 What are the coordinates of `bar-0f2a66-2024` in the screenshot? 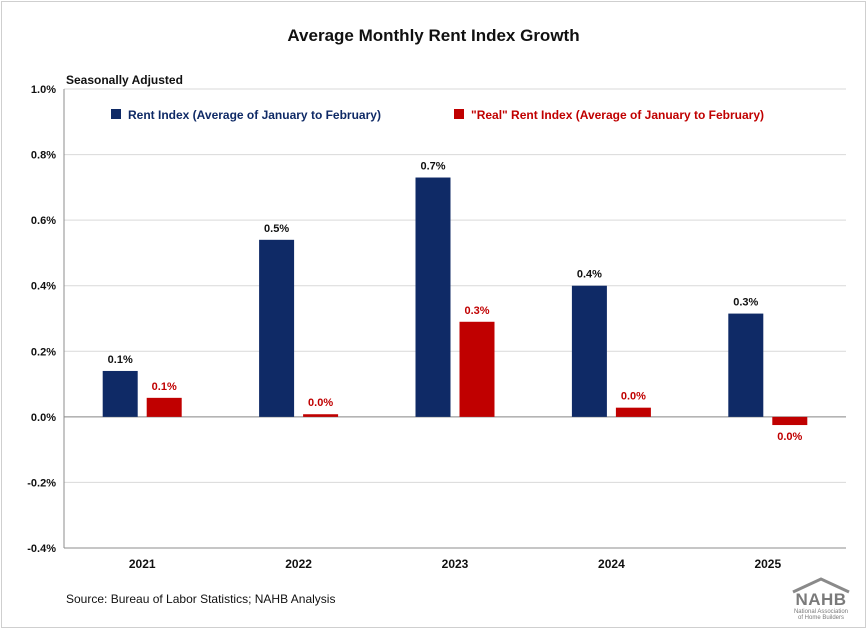 It's located at (589, 351).